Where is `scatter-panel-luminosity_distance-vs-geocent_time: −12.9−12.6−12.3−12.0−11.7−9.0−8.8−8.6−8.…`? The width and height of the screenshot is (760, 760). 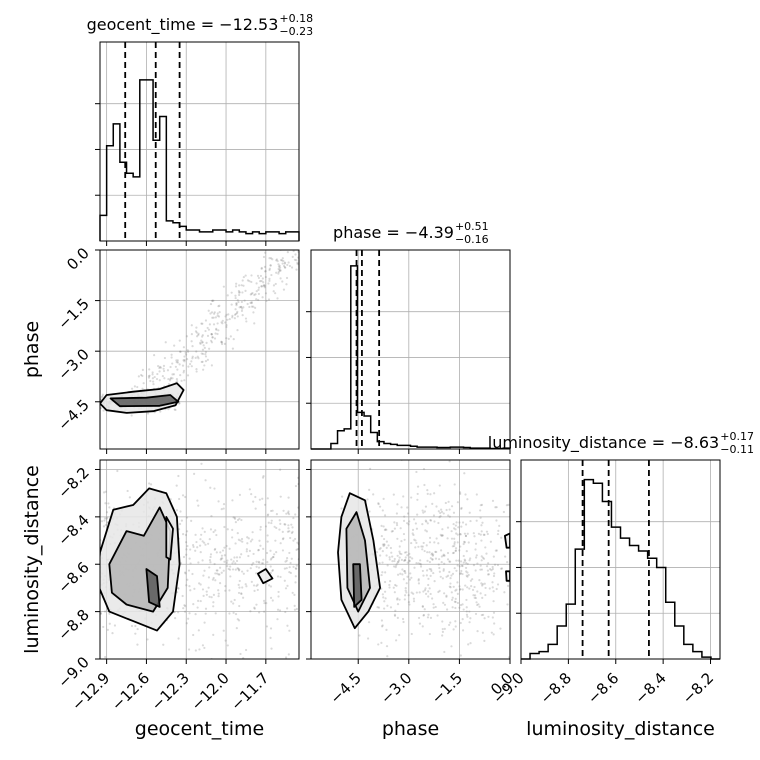 scatter-panel-luminosity_distance-vs-geocent_time: −12.9−12.6−12.3−12.0−11.7−9.0−8.8−8.6−8.… is located at coordinates (177, 586).